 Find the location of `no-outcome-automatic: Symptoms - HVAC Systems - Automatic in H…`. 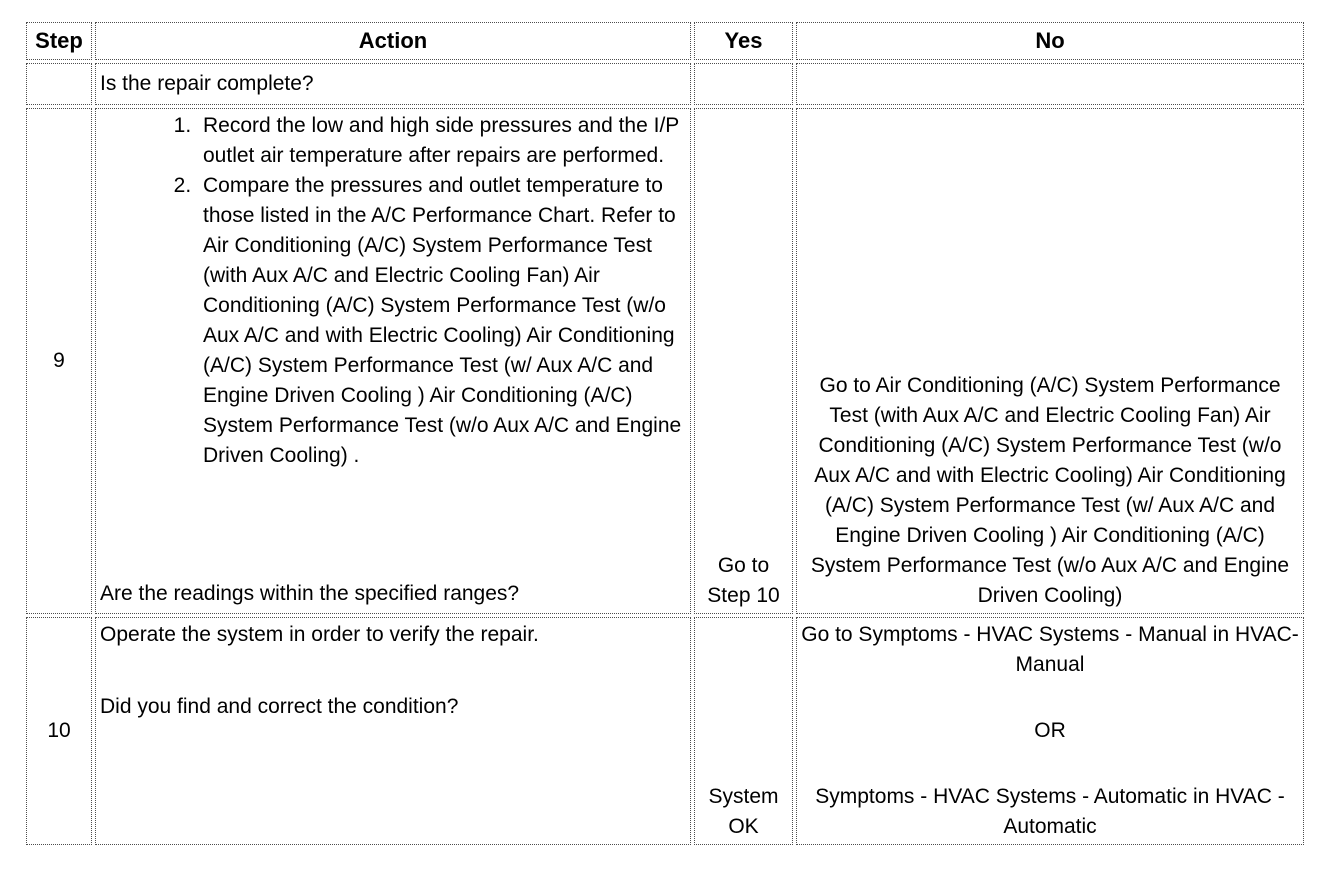

no-outcome-automatic: Symptoms - HVAC Systems - Automatic in H… is located at coordinates (1050, 811).